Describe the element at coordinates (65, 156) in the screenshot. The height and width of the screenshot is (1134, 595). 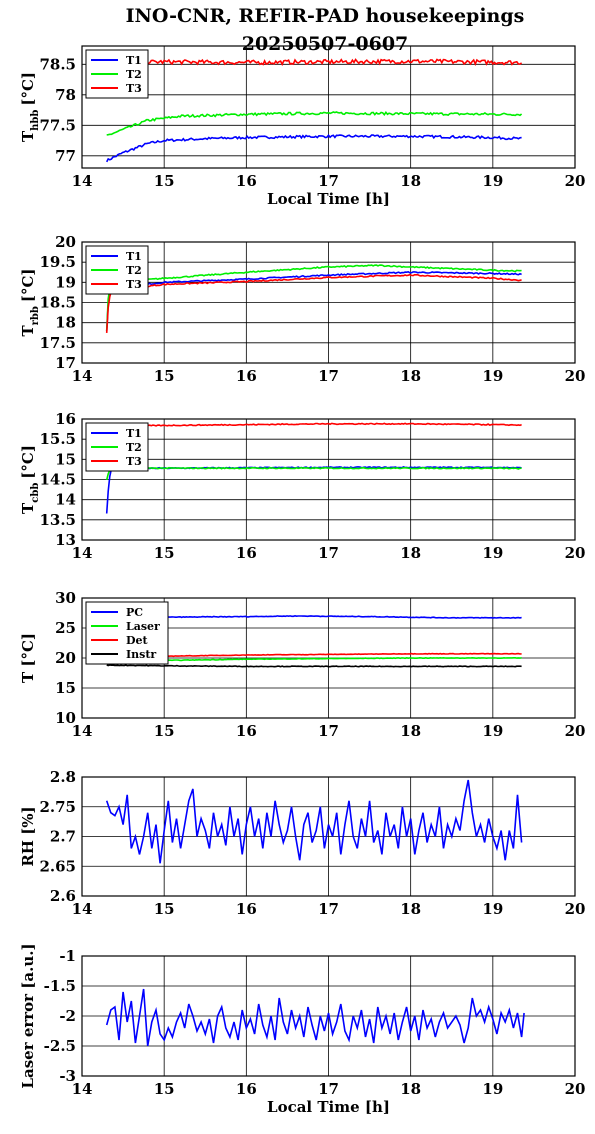
I see `ytick-label: 77` at that location.